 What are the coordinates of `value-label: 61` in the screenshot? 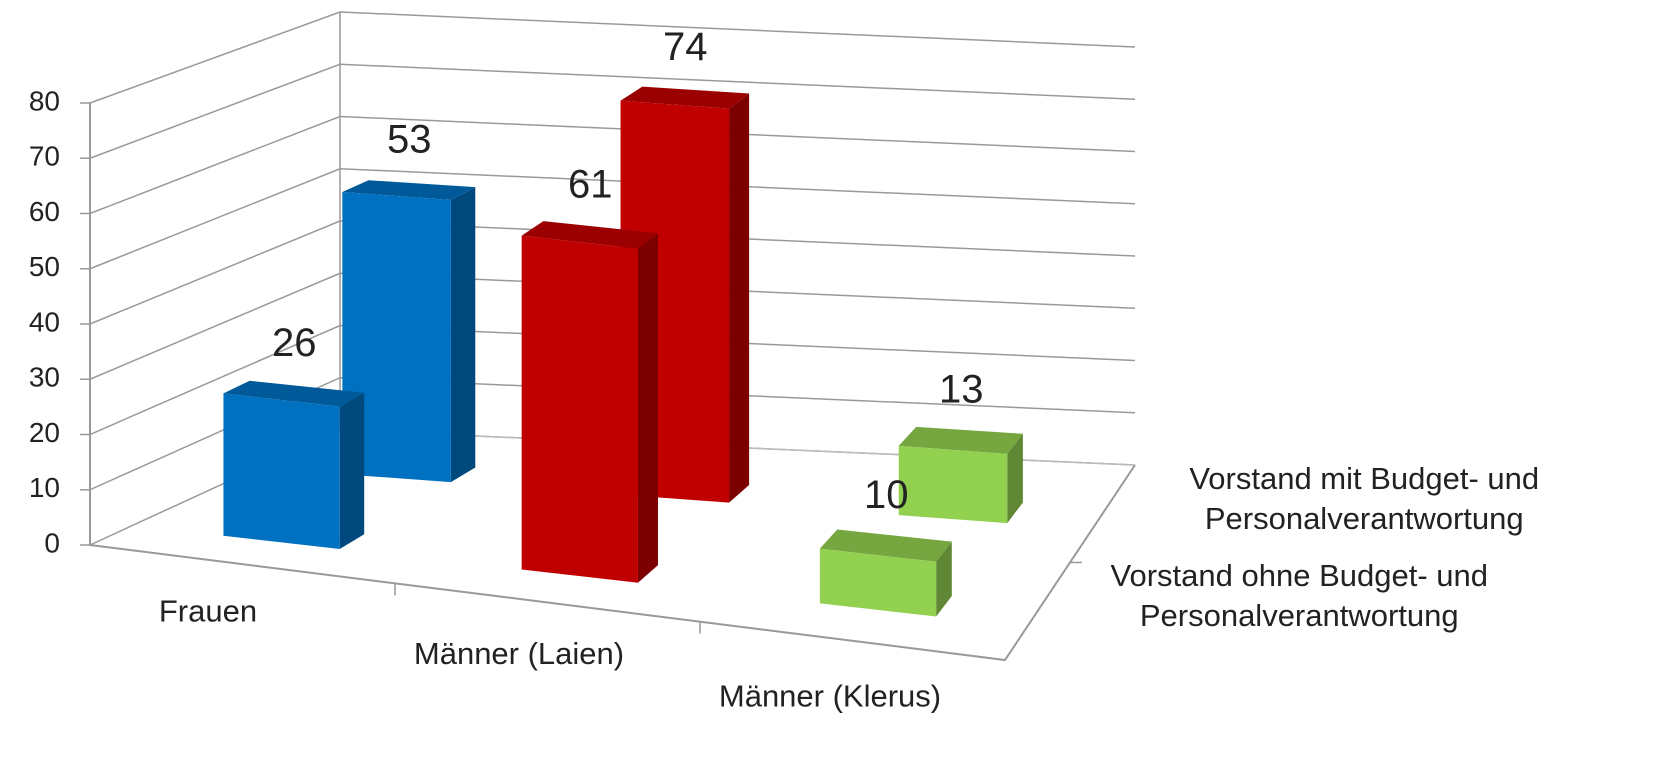 It's located at (590, 184).